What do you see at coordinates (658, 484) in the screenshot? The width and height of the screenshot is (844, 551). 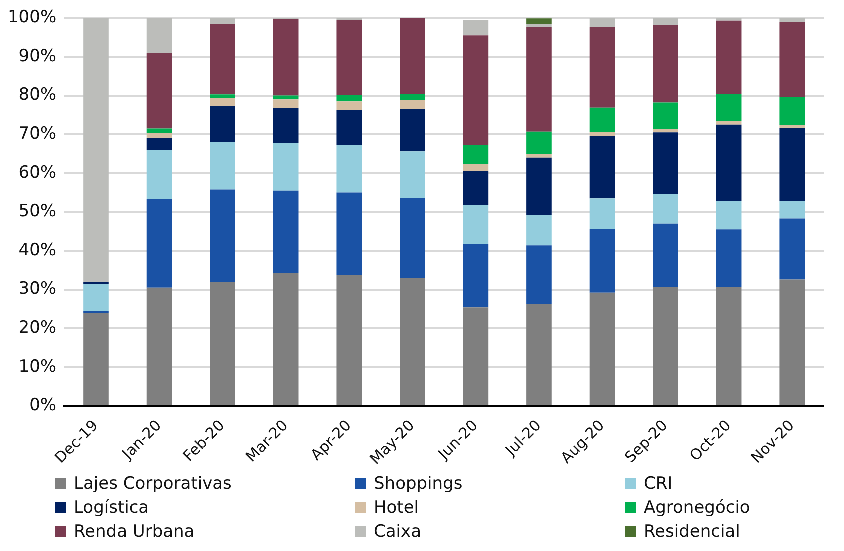 I see `legend-label: CRI` at bounding box center [658, 484].